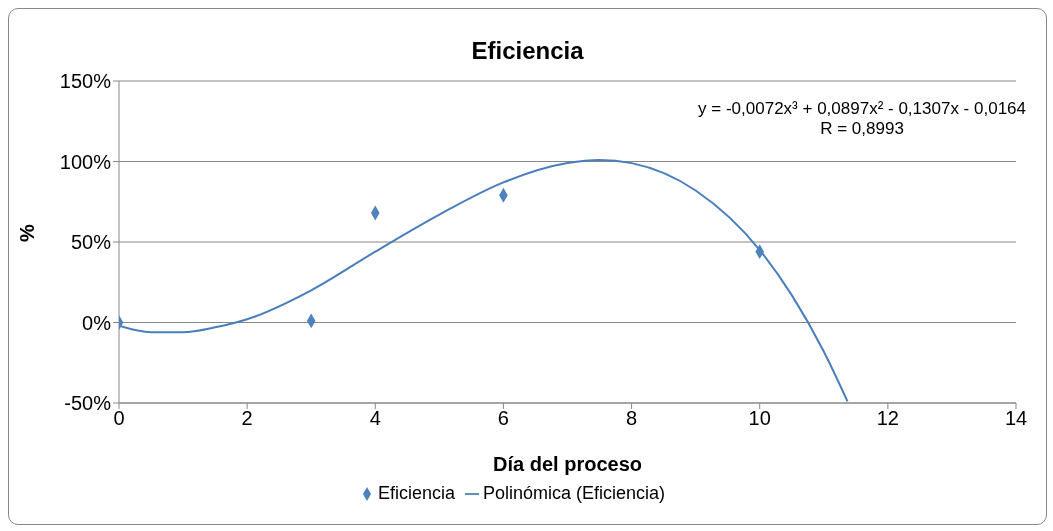 This screenshot has height=531, width=1053. Describe the element at coordinates (887, 418) in the screenshot. I see `x-tick-label: 12` at that location.